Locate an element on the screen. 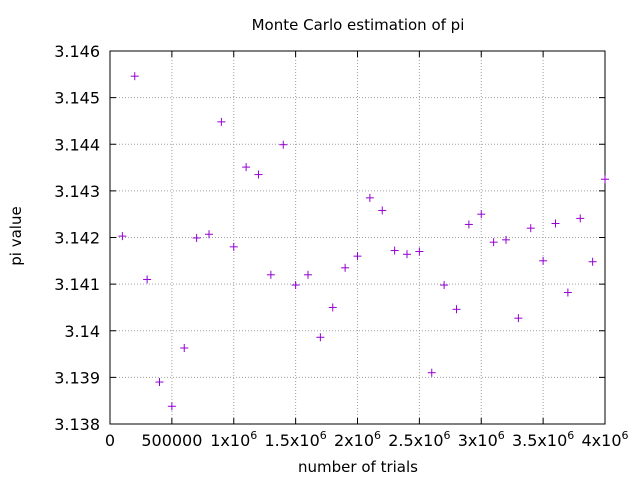 The height and width of the screenshot is (485, 640). x-axis-label: number of trials is located at coordinates (358, 467).